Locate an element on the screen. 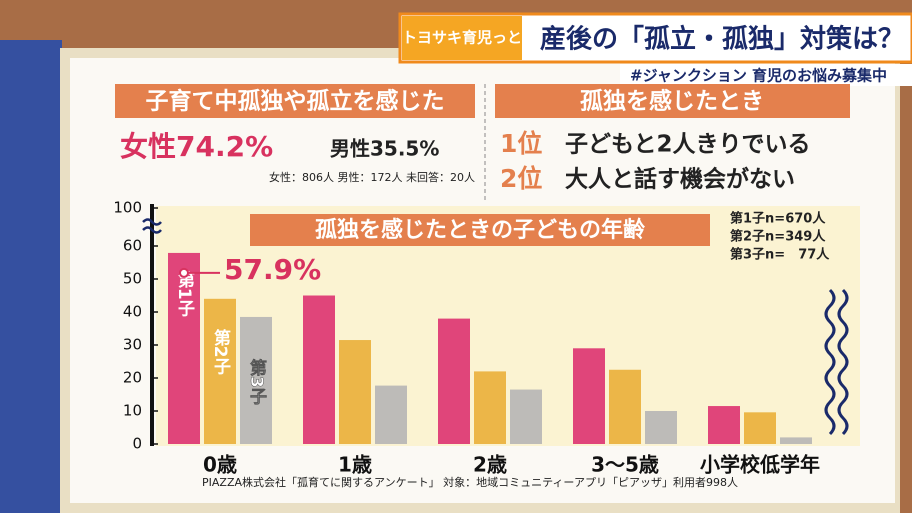  y-tick-label: 10 is located at coordinates (132, 411).